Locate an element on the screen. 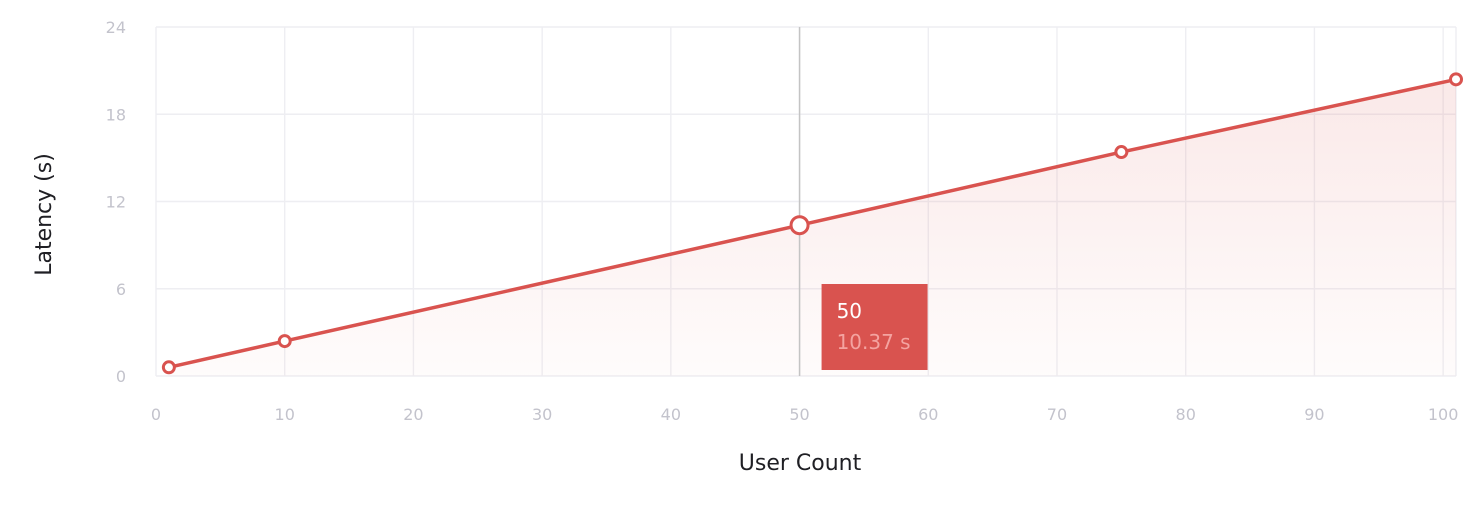 The height and width of the screenshot is (516, 1484). y-tick-label: 6 is located at coordinates (121, 289).